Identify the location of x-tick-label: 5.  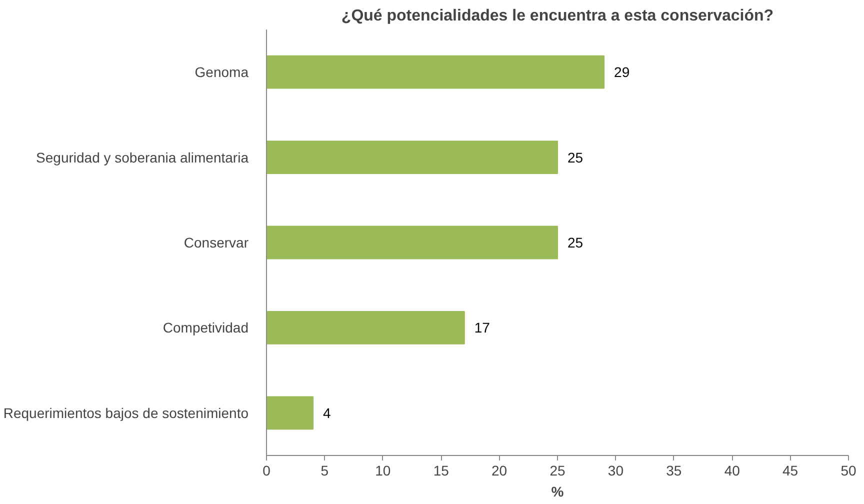
(324, 470).